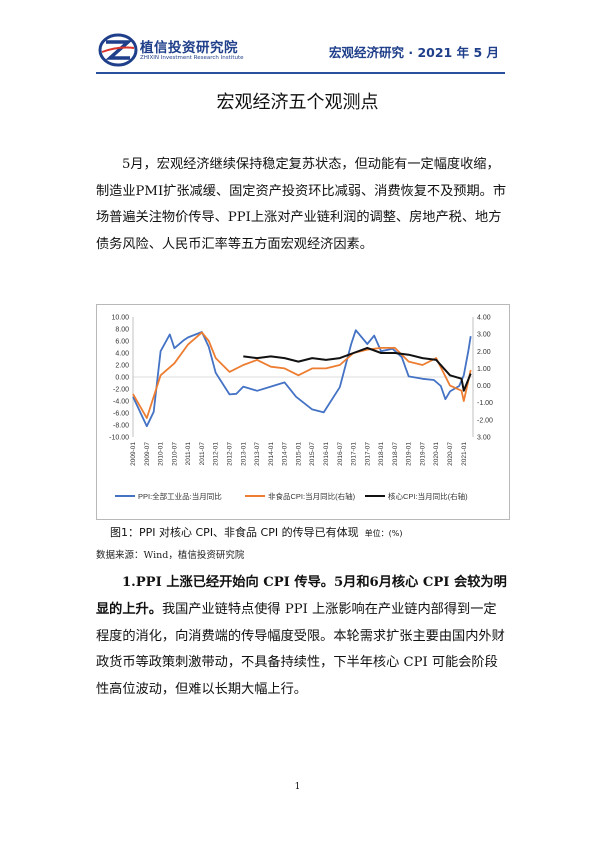  Describe the element at coordinates (188, 454) in the screenshot. I see `x-tick-label: 2011-01` at that location.